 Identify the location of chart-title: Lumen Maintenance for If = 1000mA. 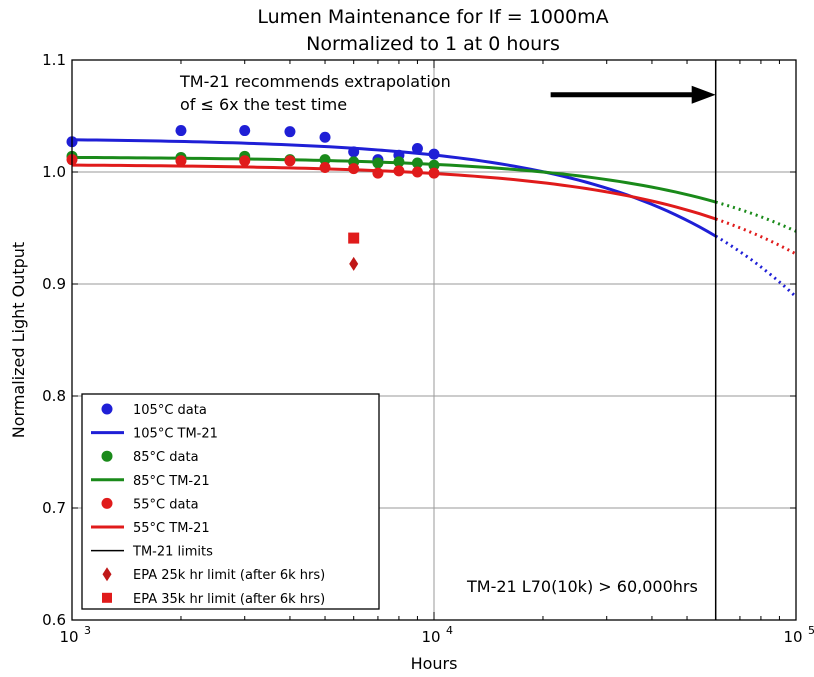
(432, 17).